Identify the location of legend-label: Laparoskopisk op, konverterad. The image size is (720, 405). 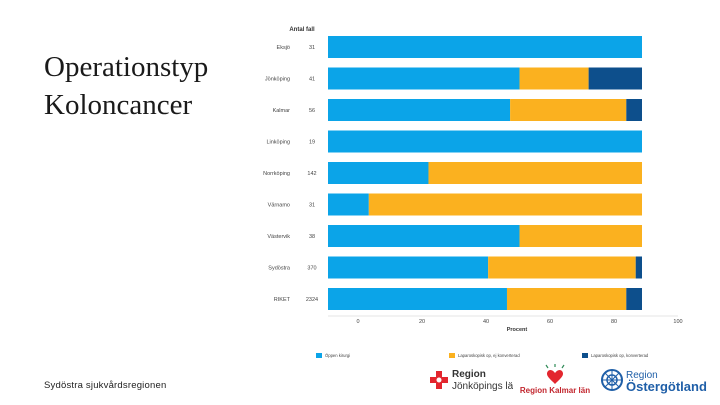
(620, 355).